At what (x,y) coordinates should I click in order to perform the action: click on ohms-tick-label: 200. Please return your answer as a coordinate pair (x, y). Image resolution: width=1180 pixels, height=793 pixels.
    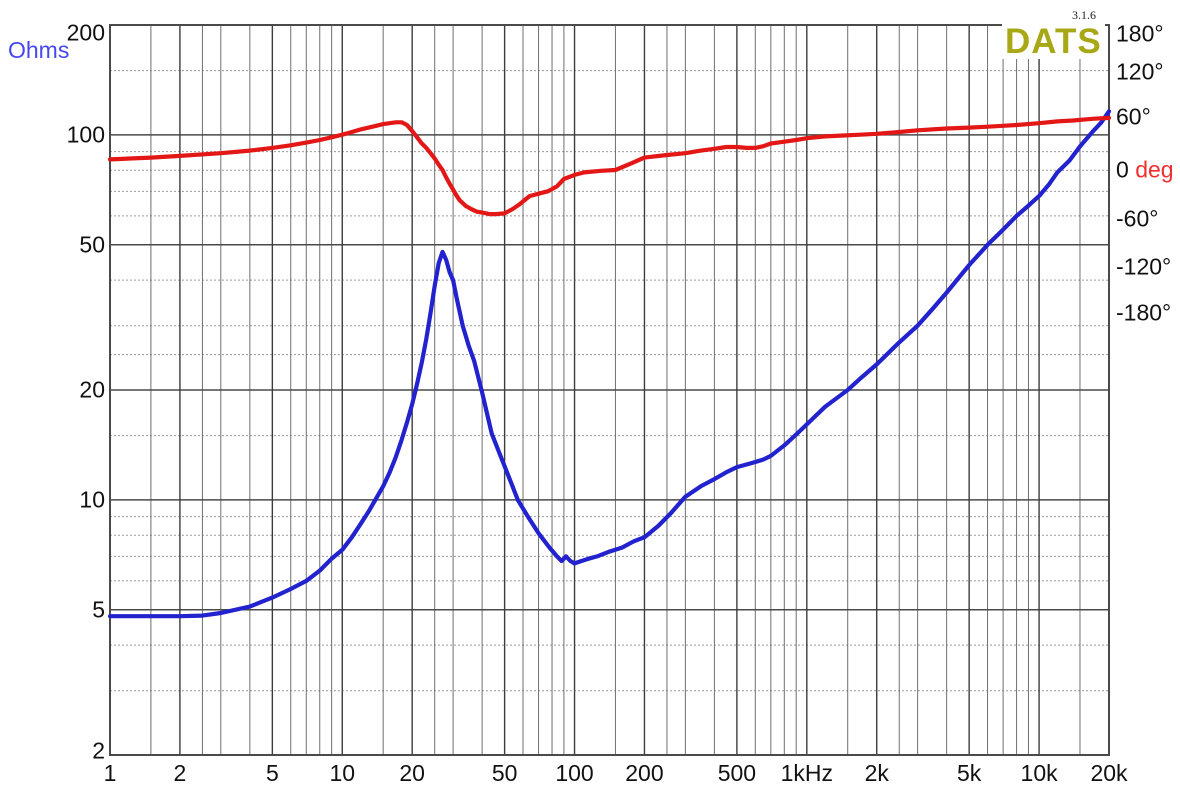
    Looking at the image, I should click on (85, 32).